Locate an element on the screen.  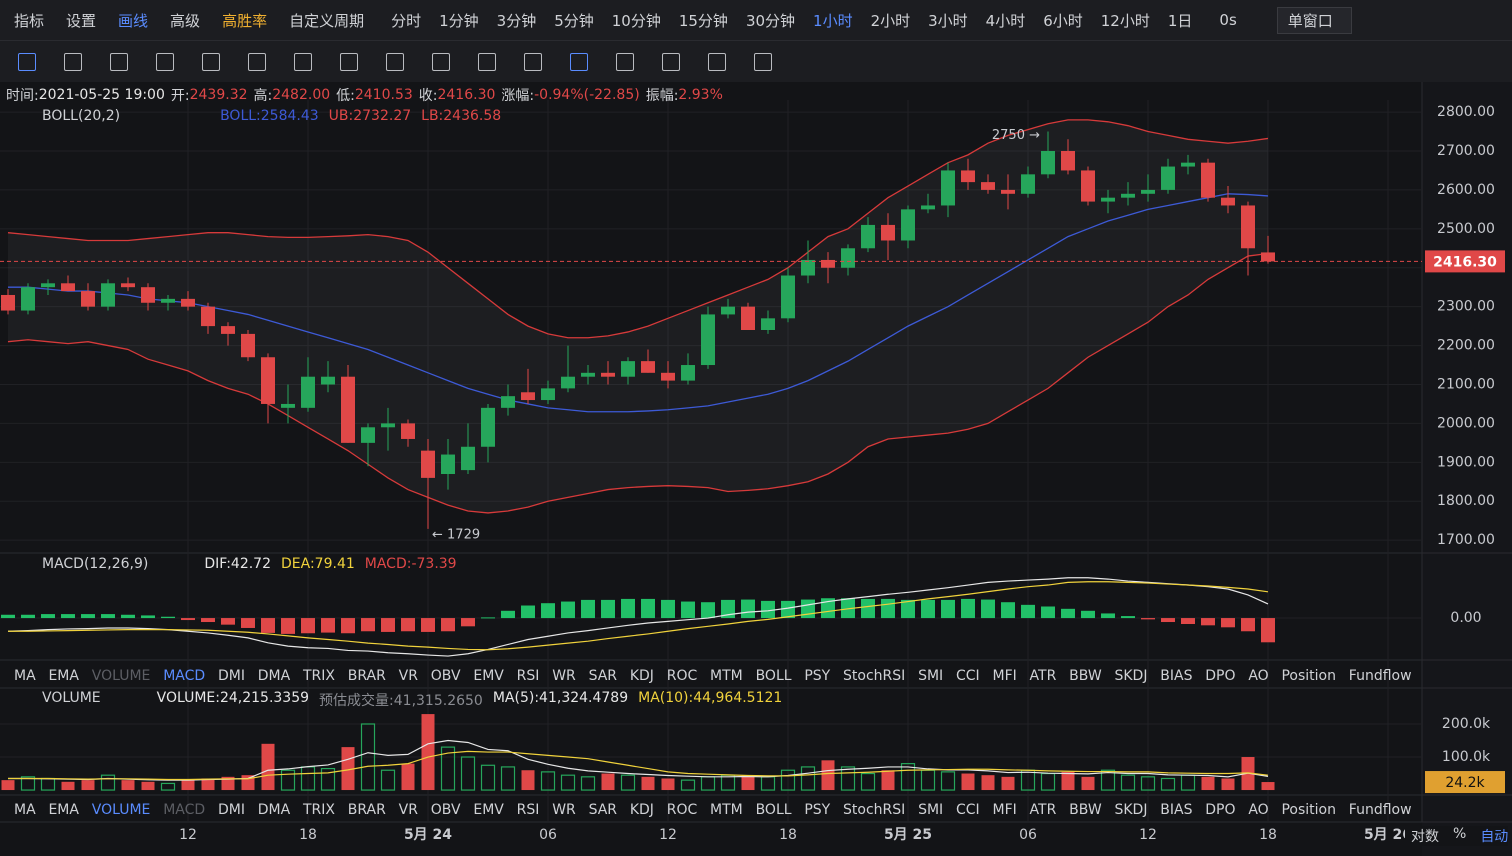
channel-tool is located at coordinates (119, 61).